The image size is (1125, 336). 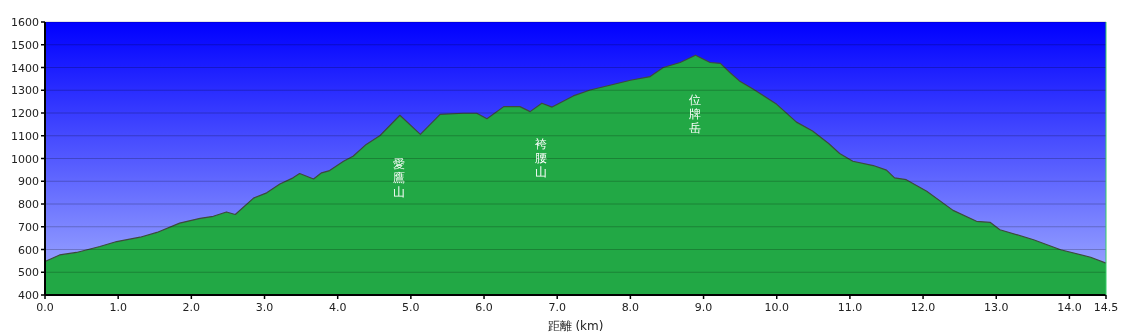 What do you see at coordinates (1106, 307) in the screenshot?
I see `x-tick-label: 14.5` at bounding box center [1106, 307].